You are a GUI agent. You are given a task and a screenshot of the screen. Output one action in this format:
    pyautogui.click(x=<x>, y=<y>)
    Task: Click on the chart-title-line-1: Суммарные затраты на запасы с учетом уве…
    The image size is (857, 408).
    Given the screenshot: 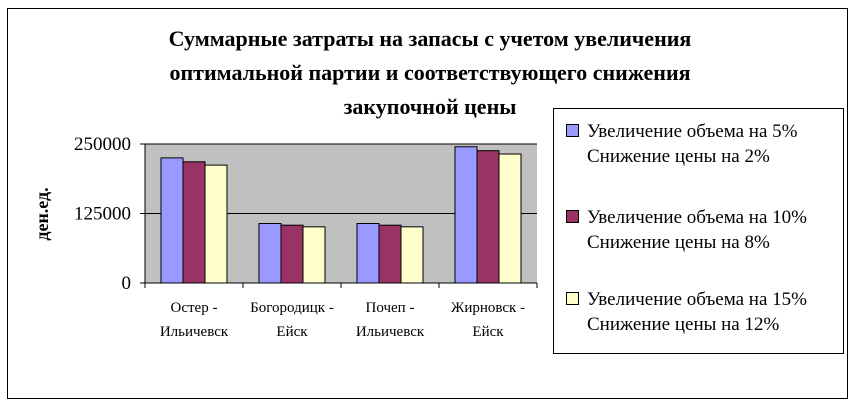 What is the action you would take?
    pyautogui.click(x=430, y=38)
    